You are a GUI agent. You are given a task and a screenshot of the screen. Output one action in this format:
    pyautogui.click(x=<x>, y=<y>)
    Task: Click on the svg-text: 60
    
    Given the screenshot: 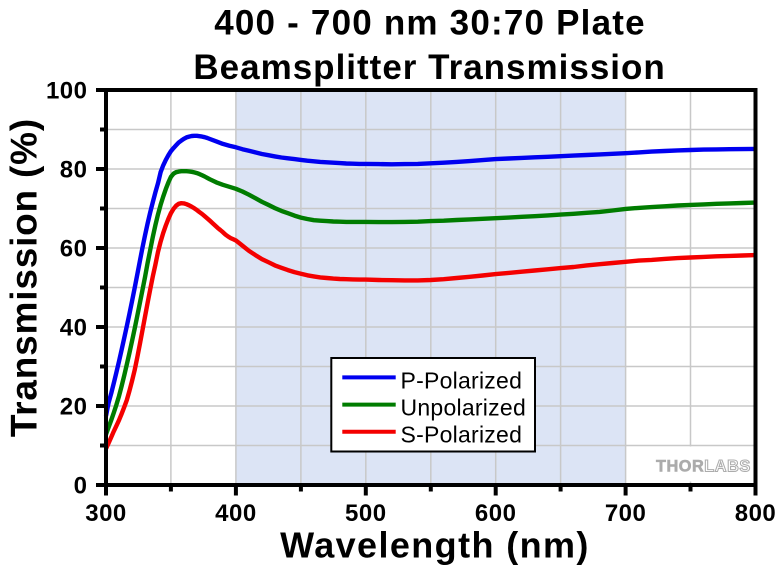 What is the action you would take?
    pyautogui.click(x=74, y=248)
    